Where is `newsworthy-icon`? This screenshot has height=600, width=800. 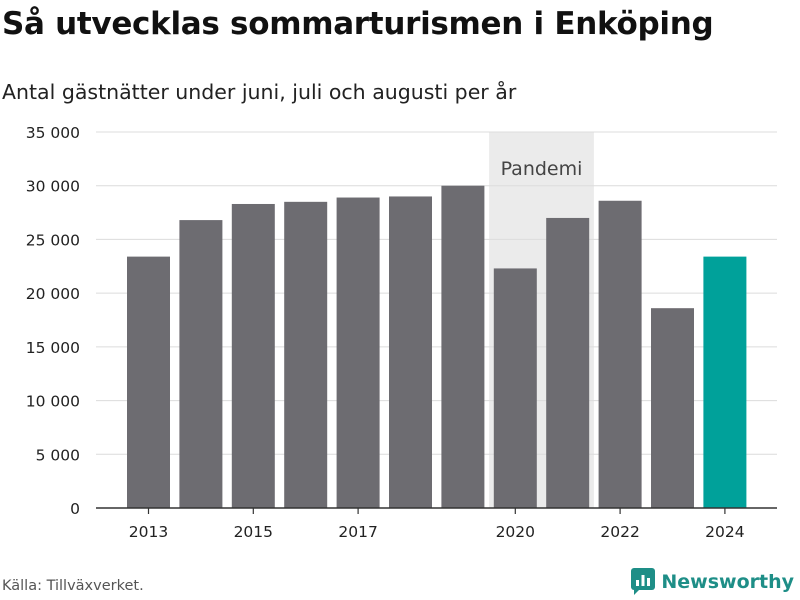
newsworthy-icon is located at coordinates (643, 581).